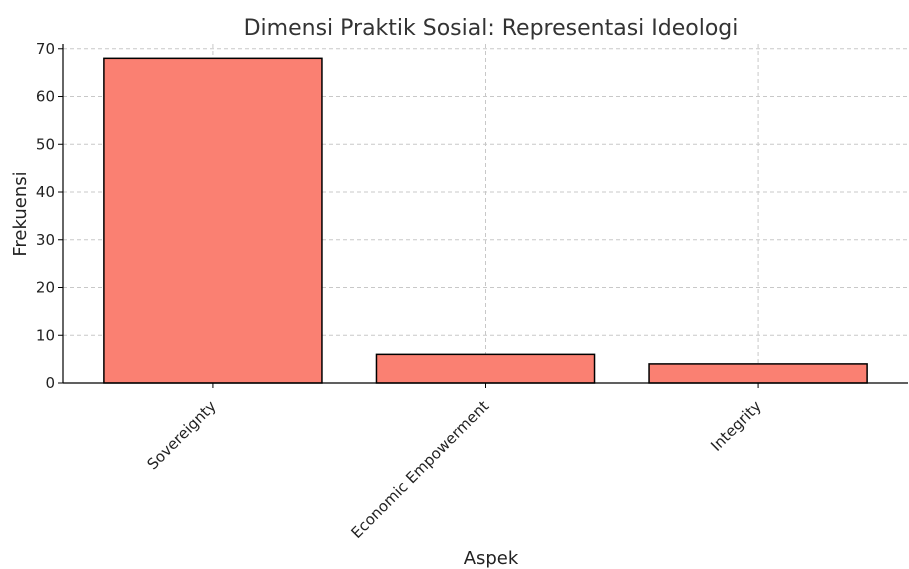 Image resolution: width=909 pixels, height=569 pixels. I want to click on y-tick-label: 60, so click(45, 97).